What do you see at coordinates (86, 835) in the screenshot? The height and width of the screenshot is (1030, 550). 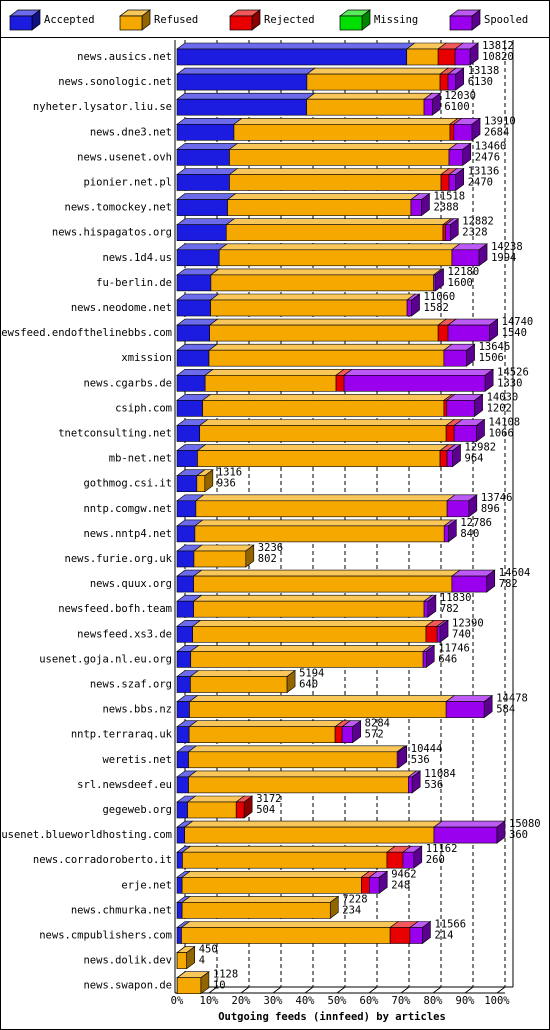 I see `y-tick-label: usenet.blueworldhosting.com` at bounding box center [86, 835].